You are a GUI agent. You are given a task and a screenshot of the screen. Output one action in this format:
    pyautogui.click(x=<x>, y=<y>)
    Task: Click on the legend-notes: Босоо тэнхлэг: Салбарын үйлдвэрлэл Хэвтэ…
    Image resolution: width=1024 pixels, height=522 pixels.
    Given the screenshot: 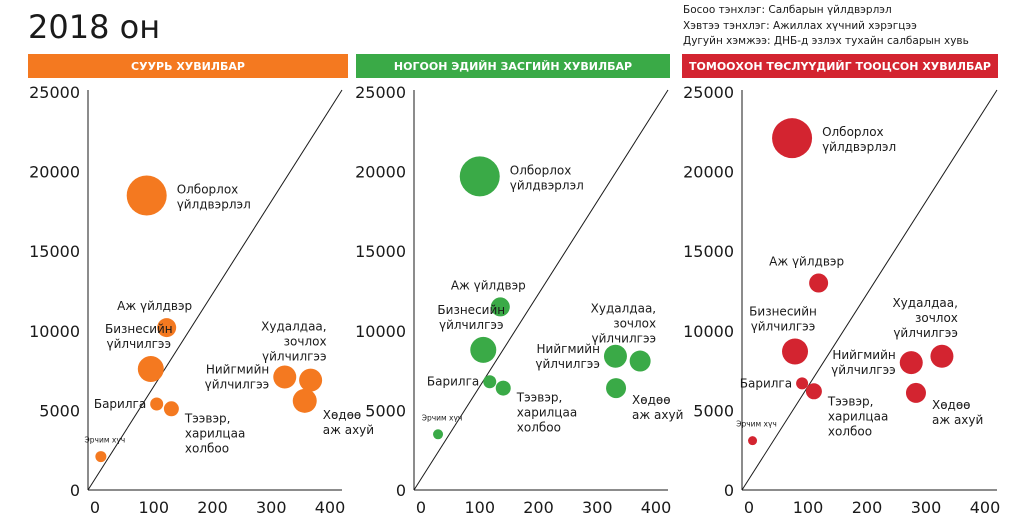 What is the action you would take?
    pyautogui.click(x=826, y=26)
    